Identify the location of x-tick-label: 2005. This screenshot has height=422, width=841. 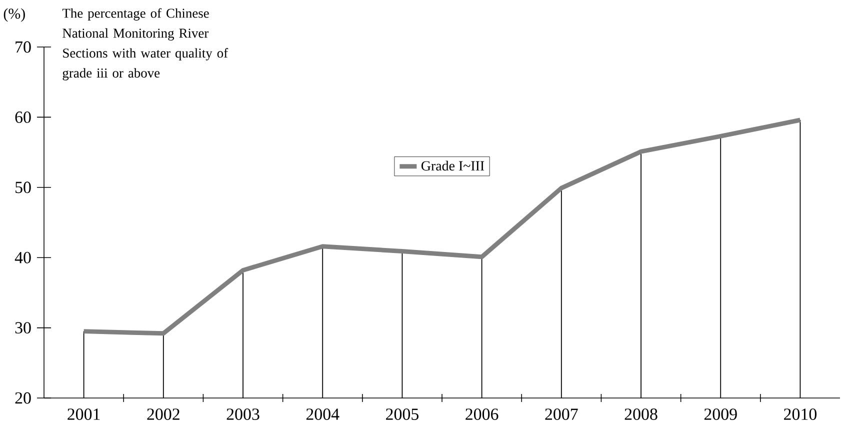
(402, 414).